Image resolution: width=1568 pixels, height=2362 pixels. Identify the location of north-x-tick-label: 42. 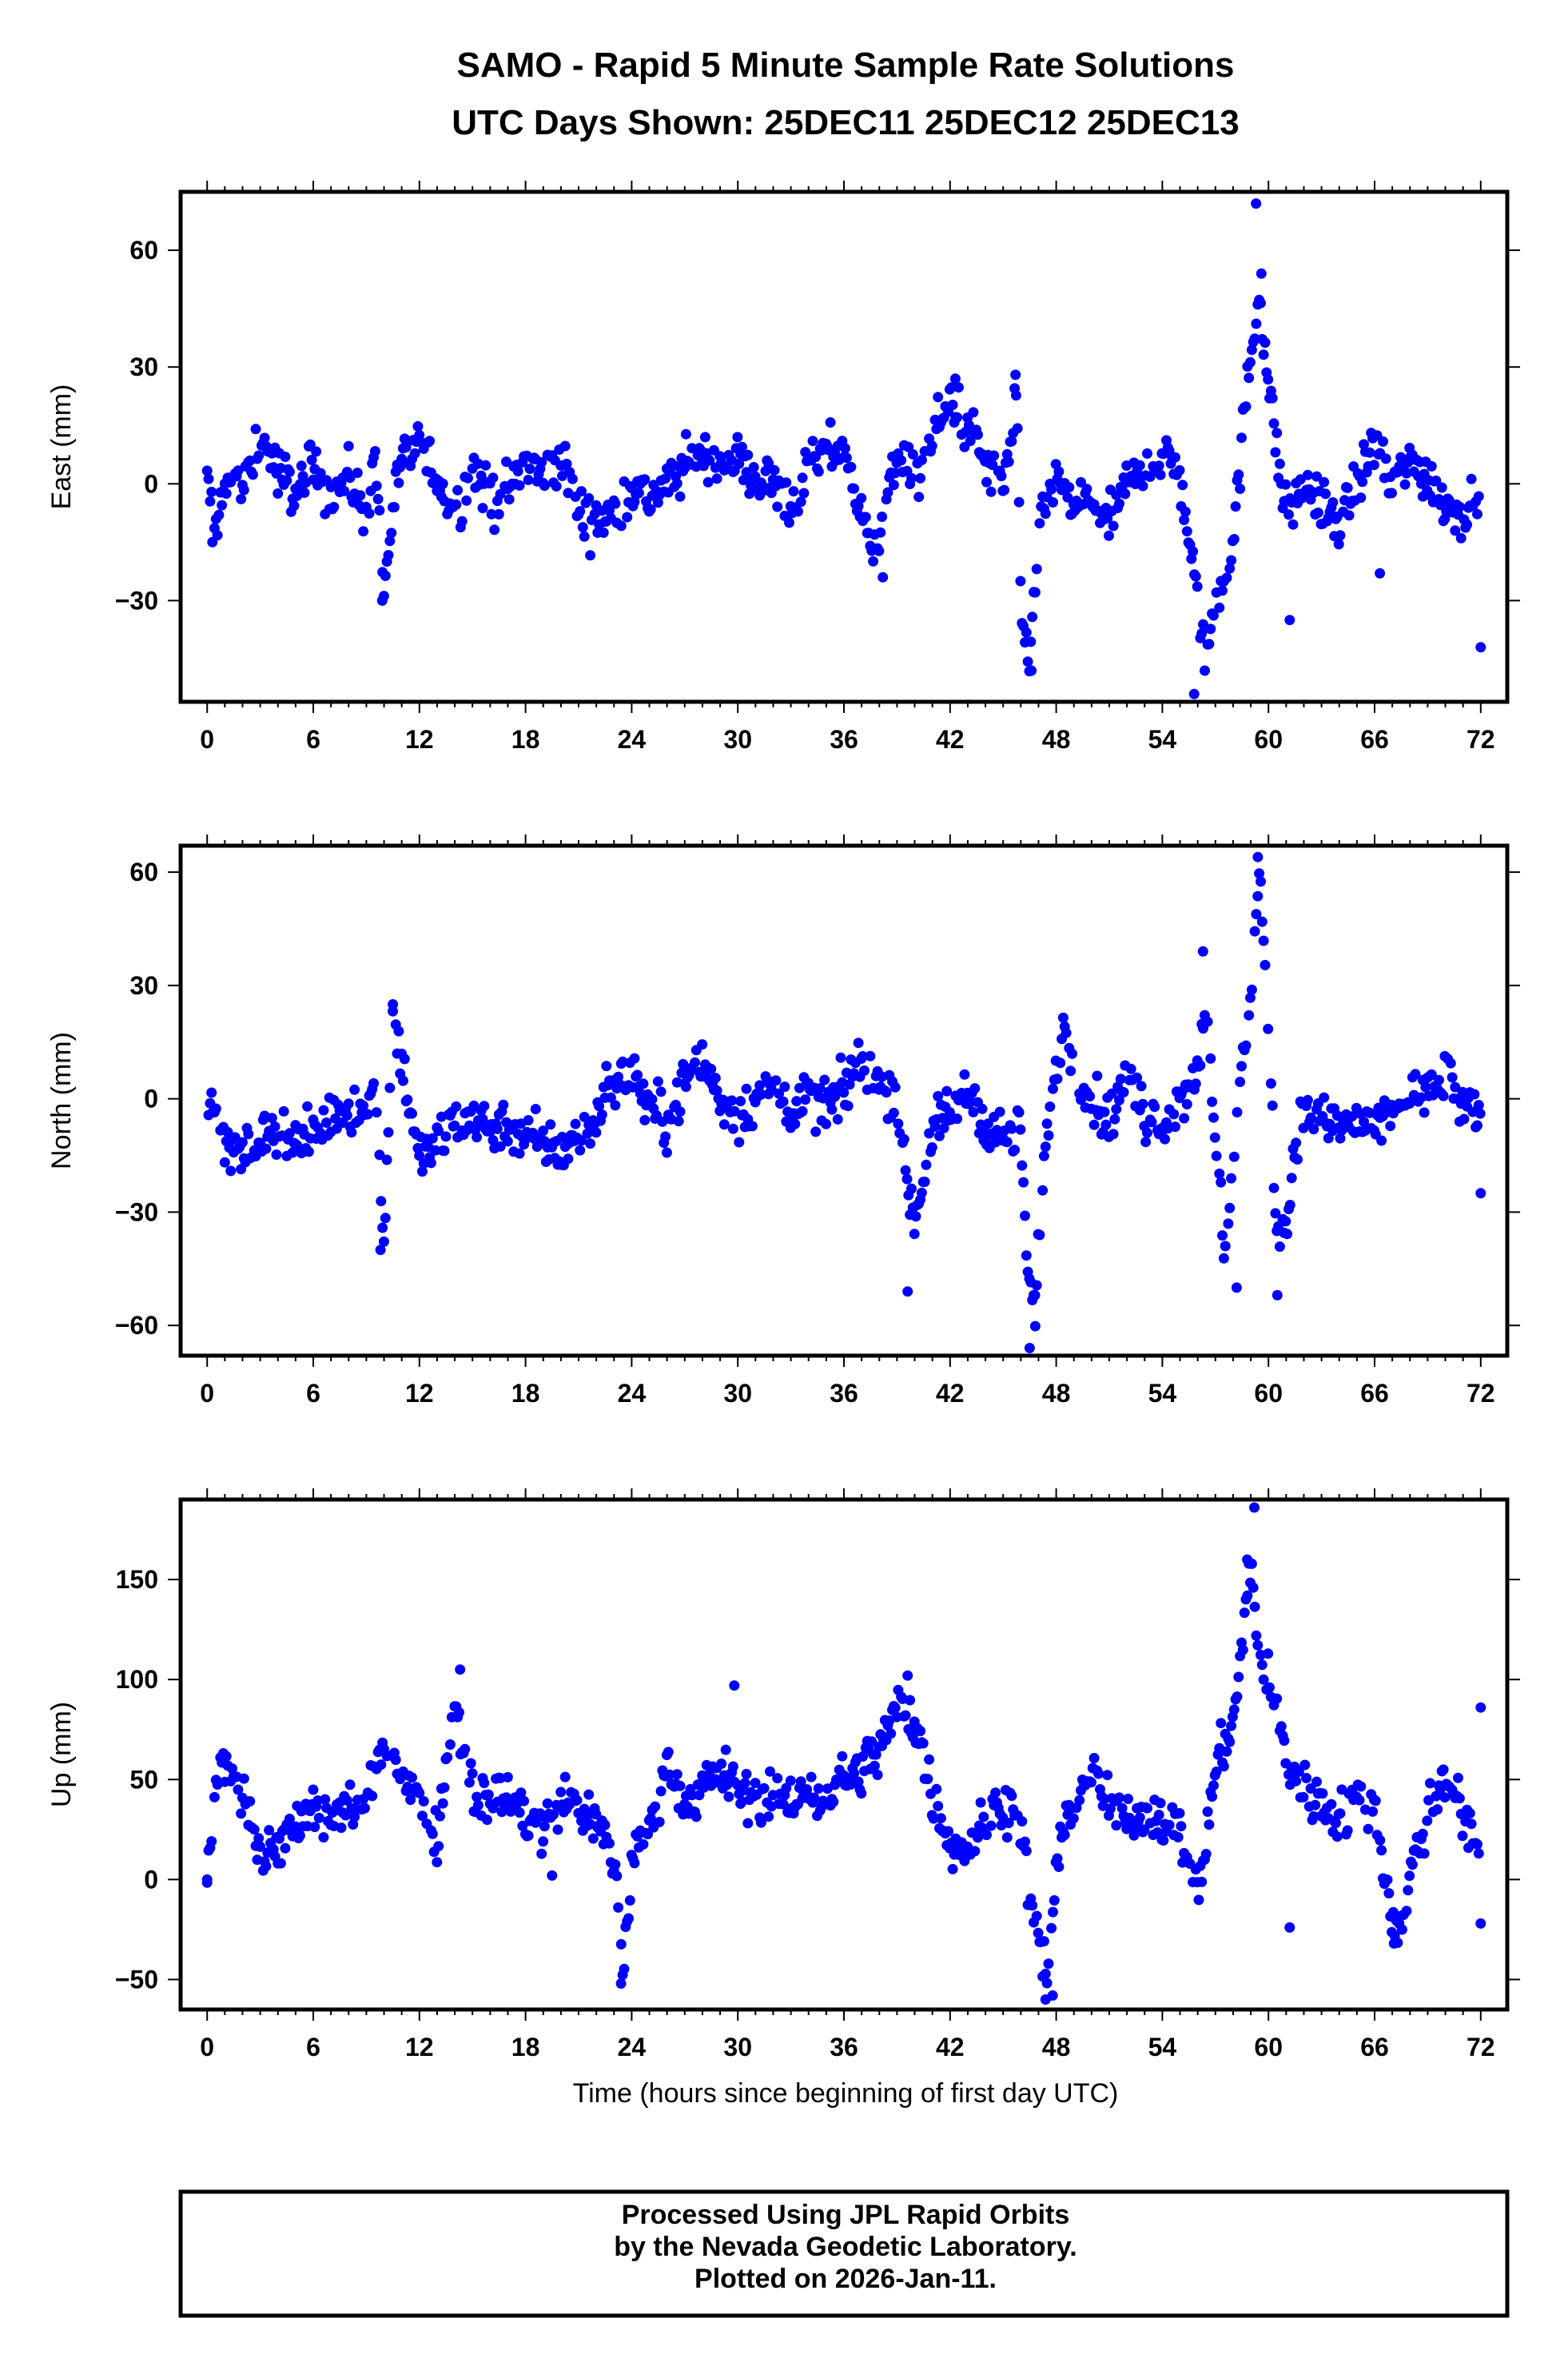
(950, 1393).